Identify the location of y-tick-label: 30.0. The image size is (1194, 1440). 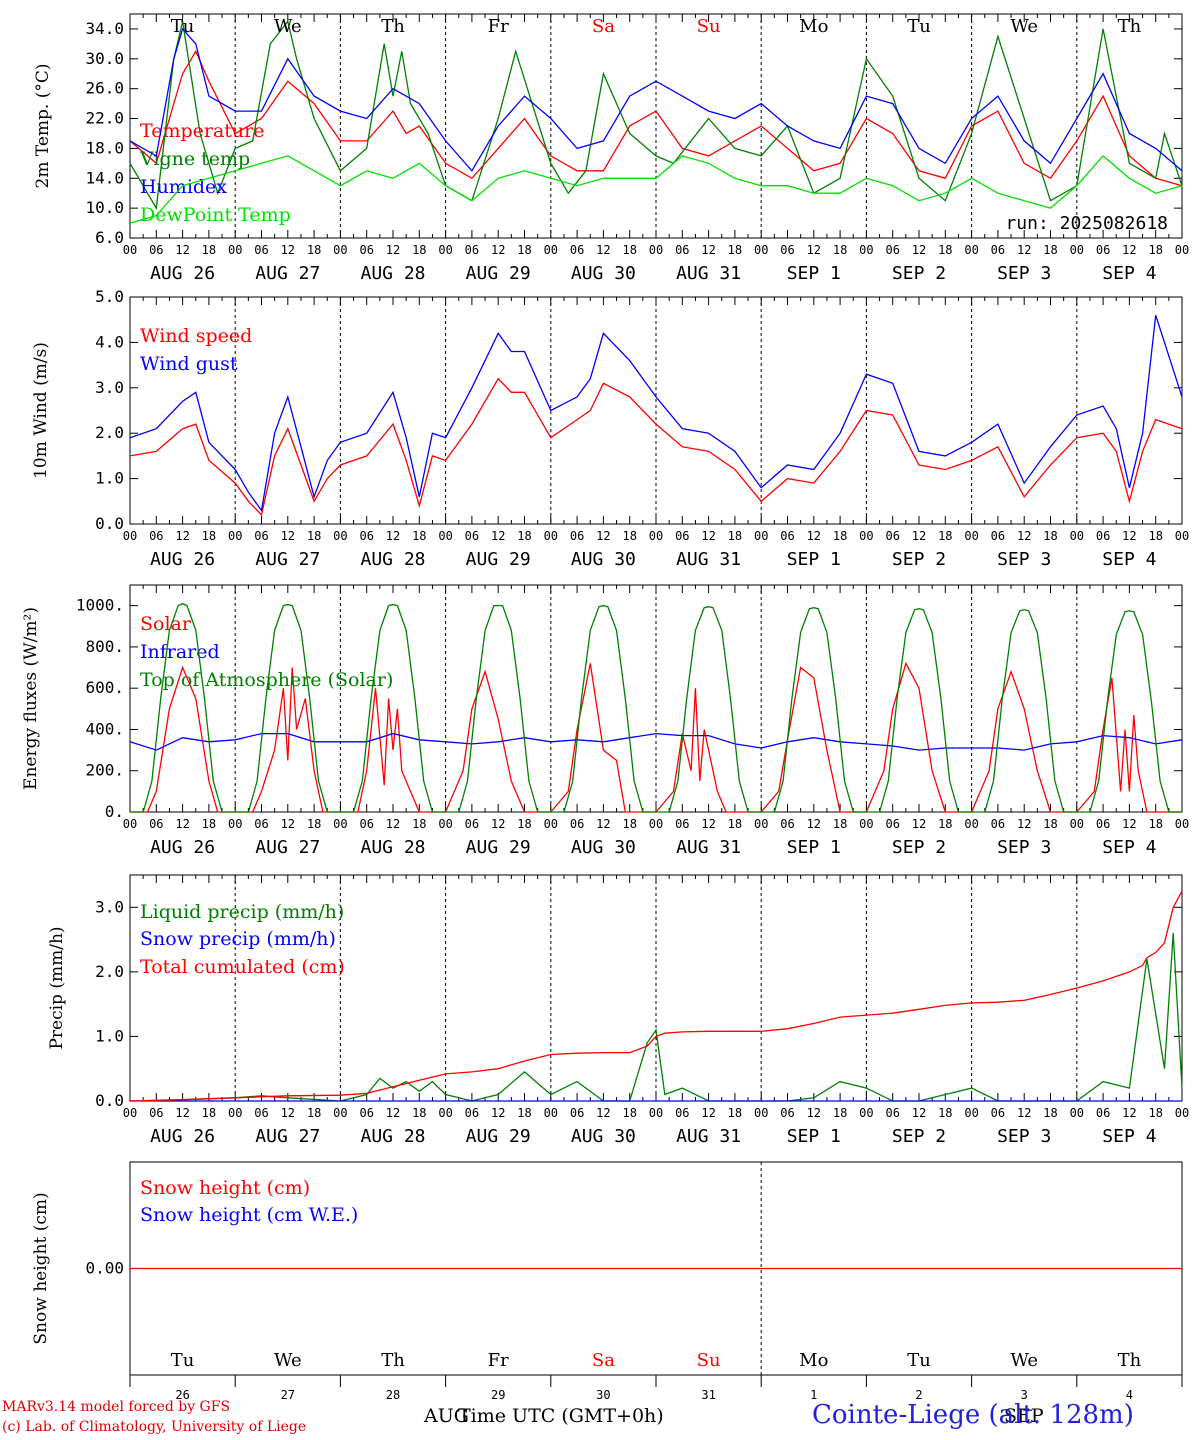
(104, 58).